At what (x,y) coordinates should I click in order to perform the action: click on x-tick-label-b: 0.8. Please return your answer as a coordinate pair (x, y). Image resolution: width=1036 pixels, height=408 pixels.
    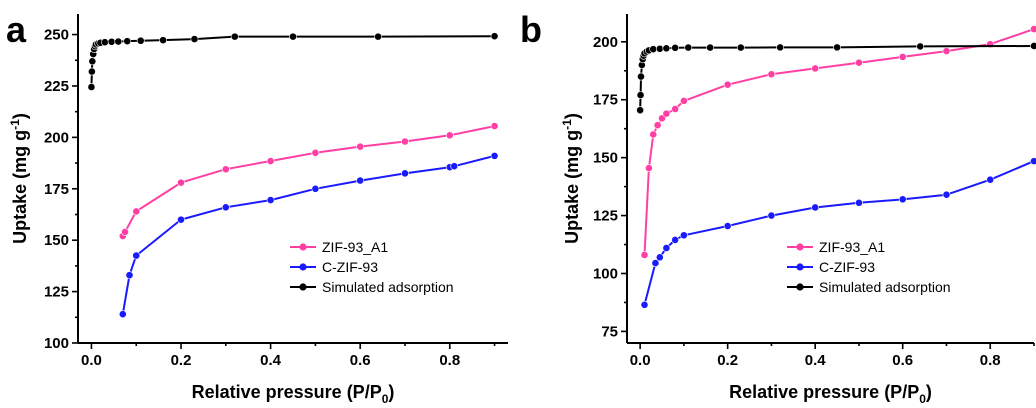
    Looking at the image, I should click on (990, 360).